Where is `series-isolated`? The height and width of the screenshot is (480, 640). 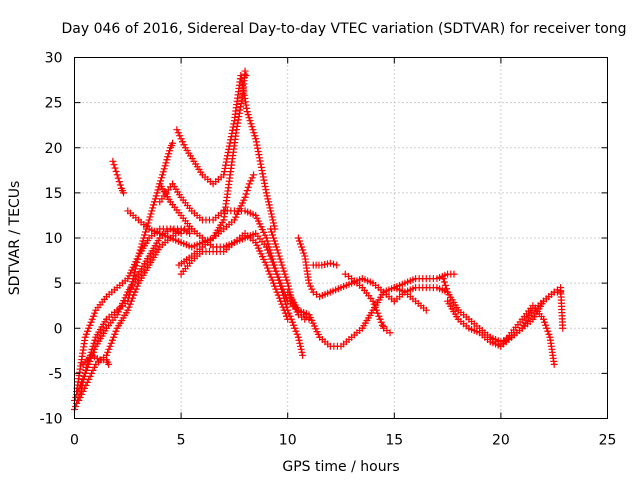 series-isolated is located at coordinates (384, 326).